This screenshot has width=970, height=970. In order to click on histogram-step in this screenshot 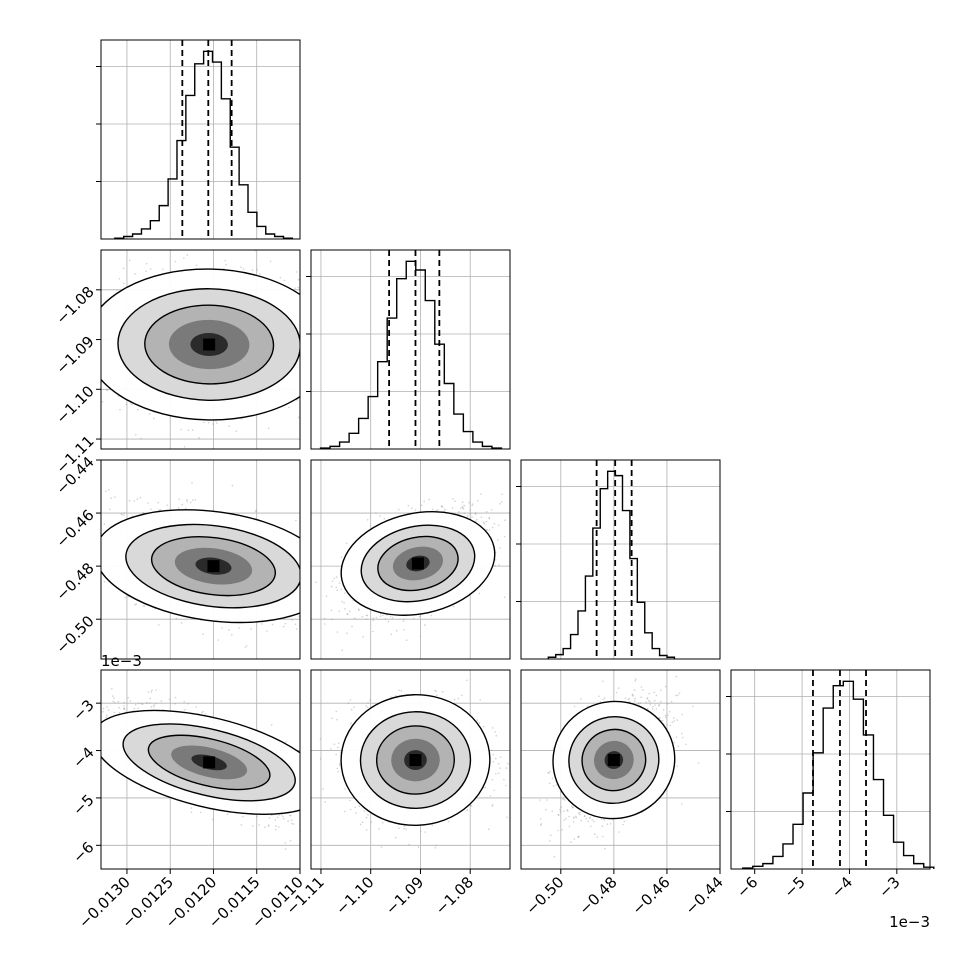, I will do `click(611, 564)`.